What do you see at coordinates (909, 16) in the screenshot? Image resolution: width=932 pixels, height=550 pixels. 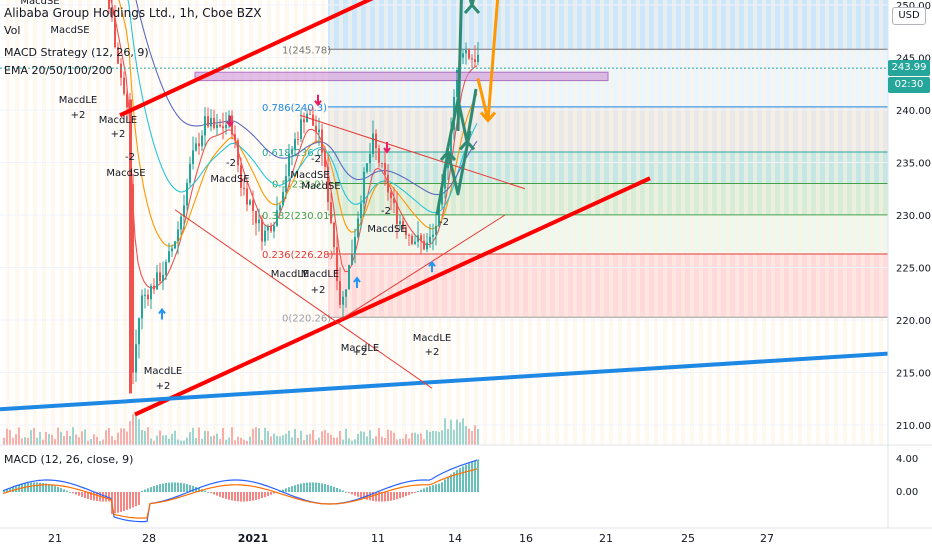 I see `currency-selector: USD` at bounding box center [909, 16].